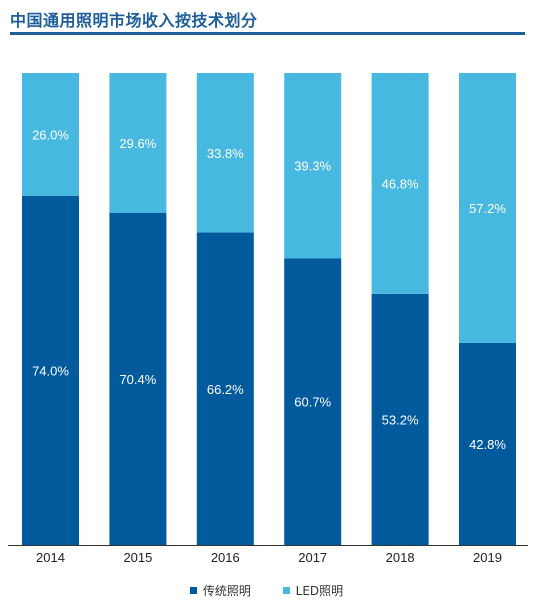 This screenshot has width=533, height=600. I want to click on data-label-led-2014: 26.0%, so click(50, 134).